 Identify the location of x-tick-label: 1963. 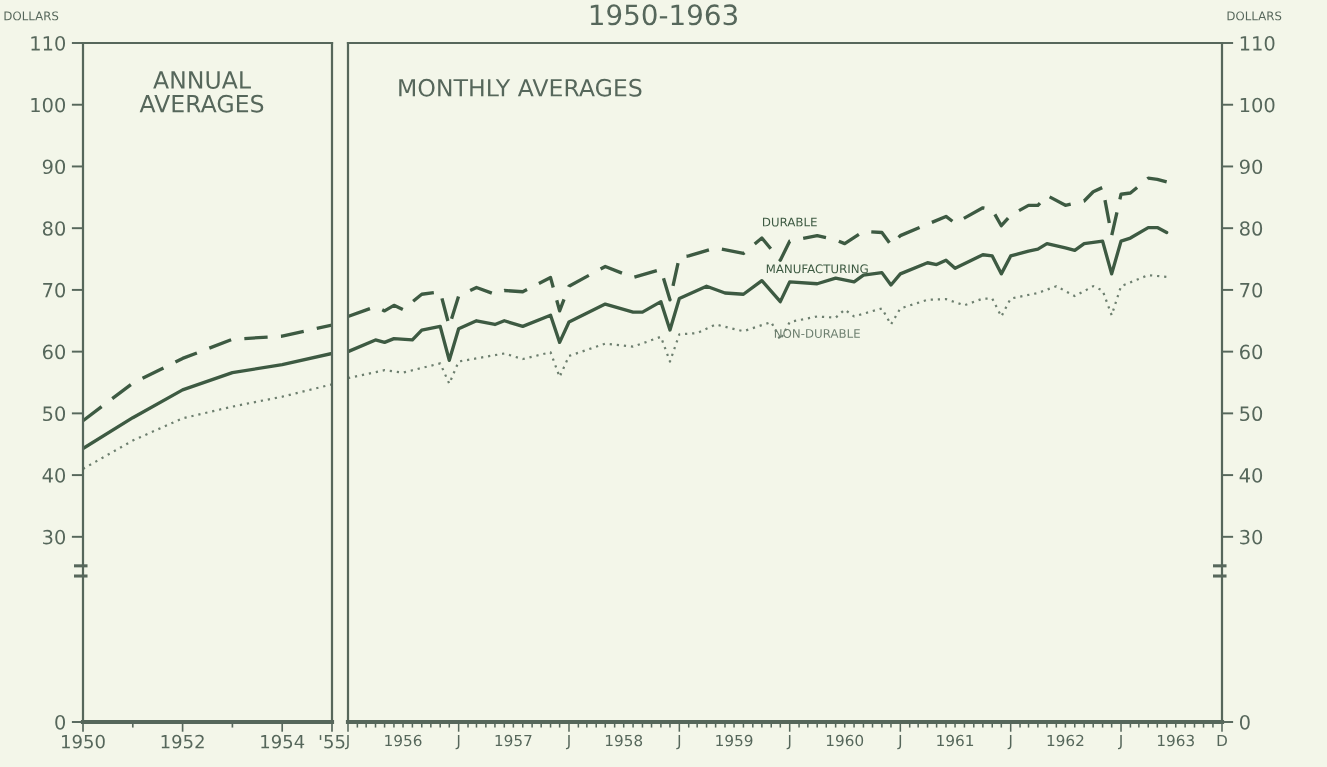
(1175, 740).